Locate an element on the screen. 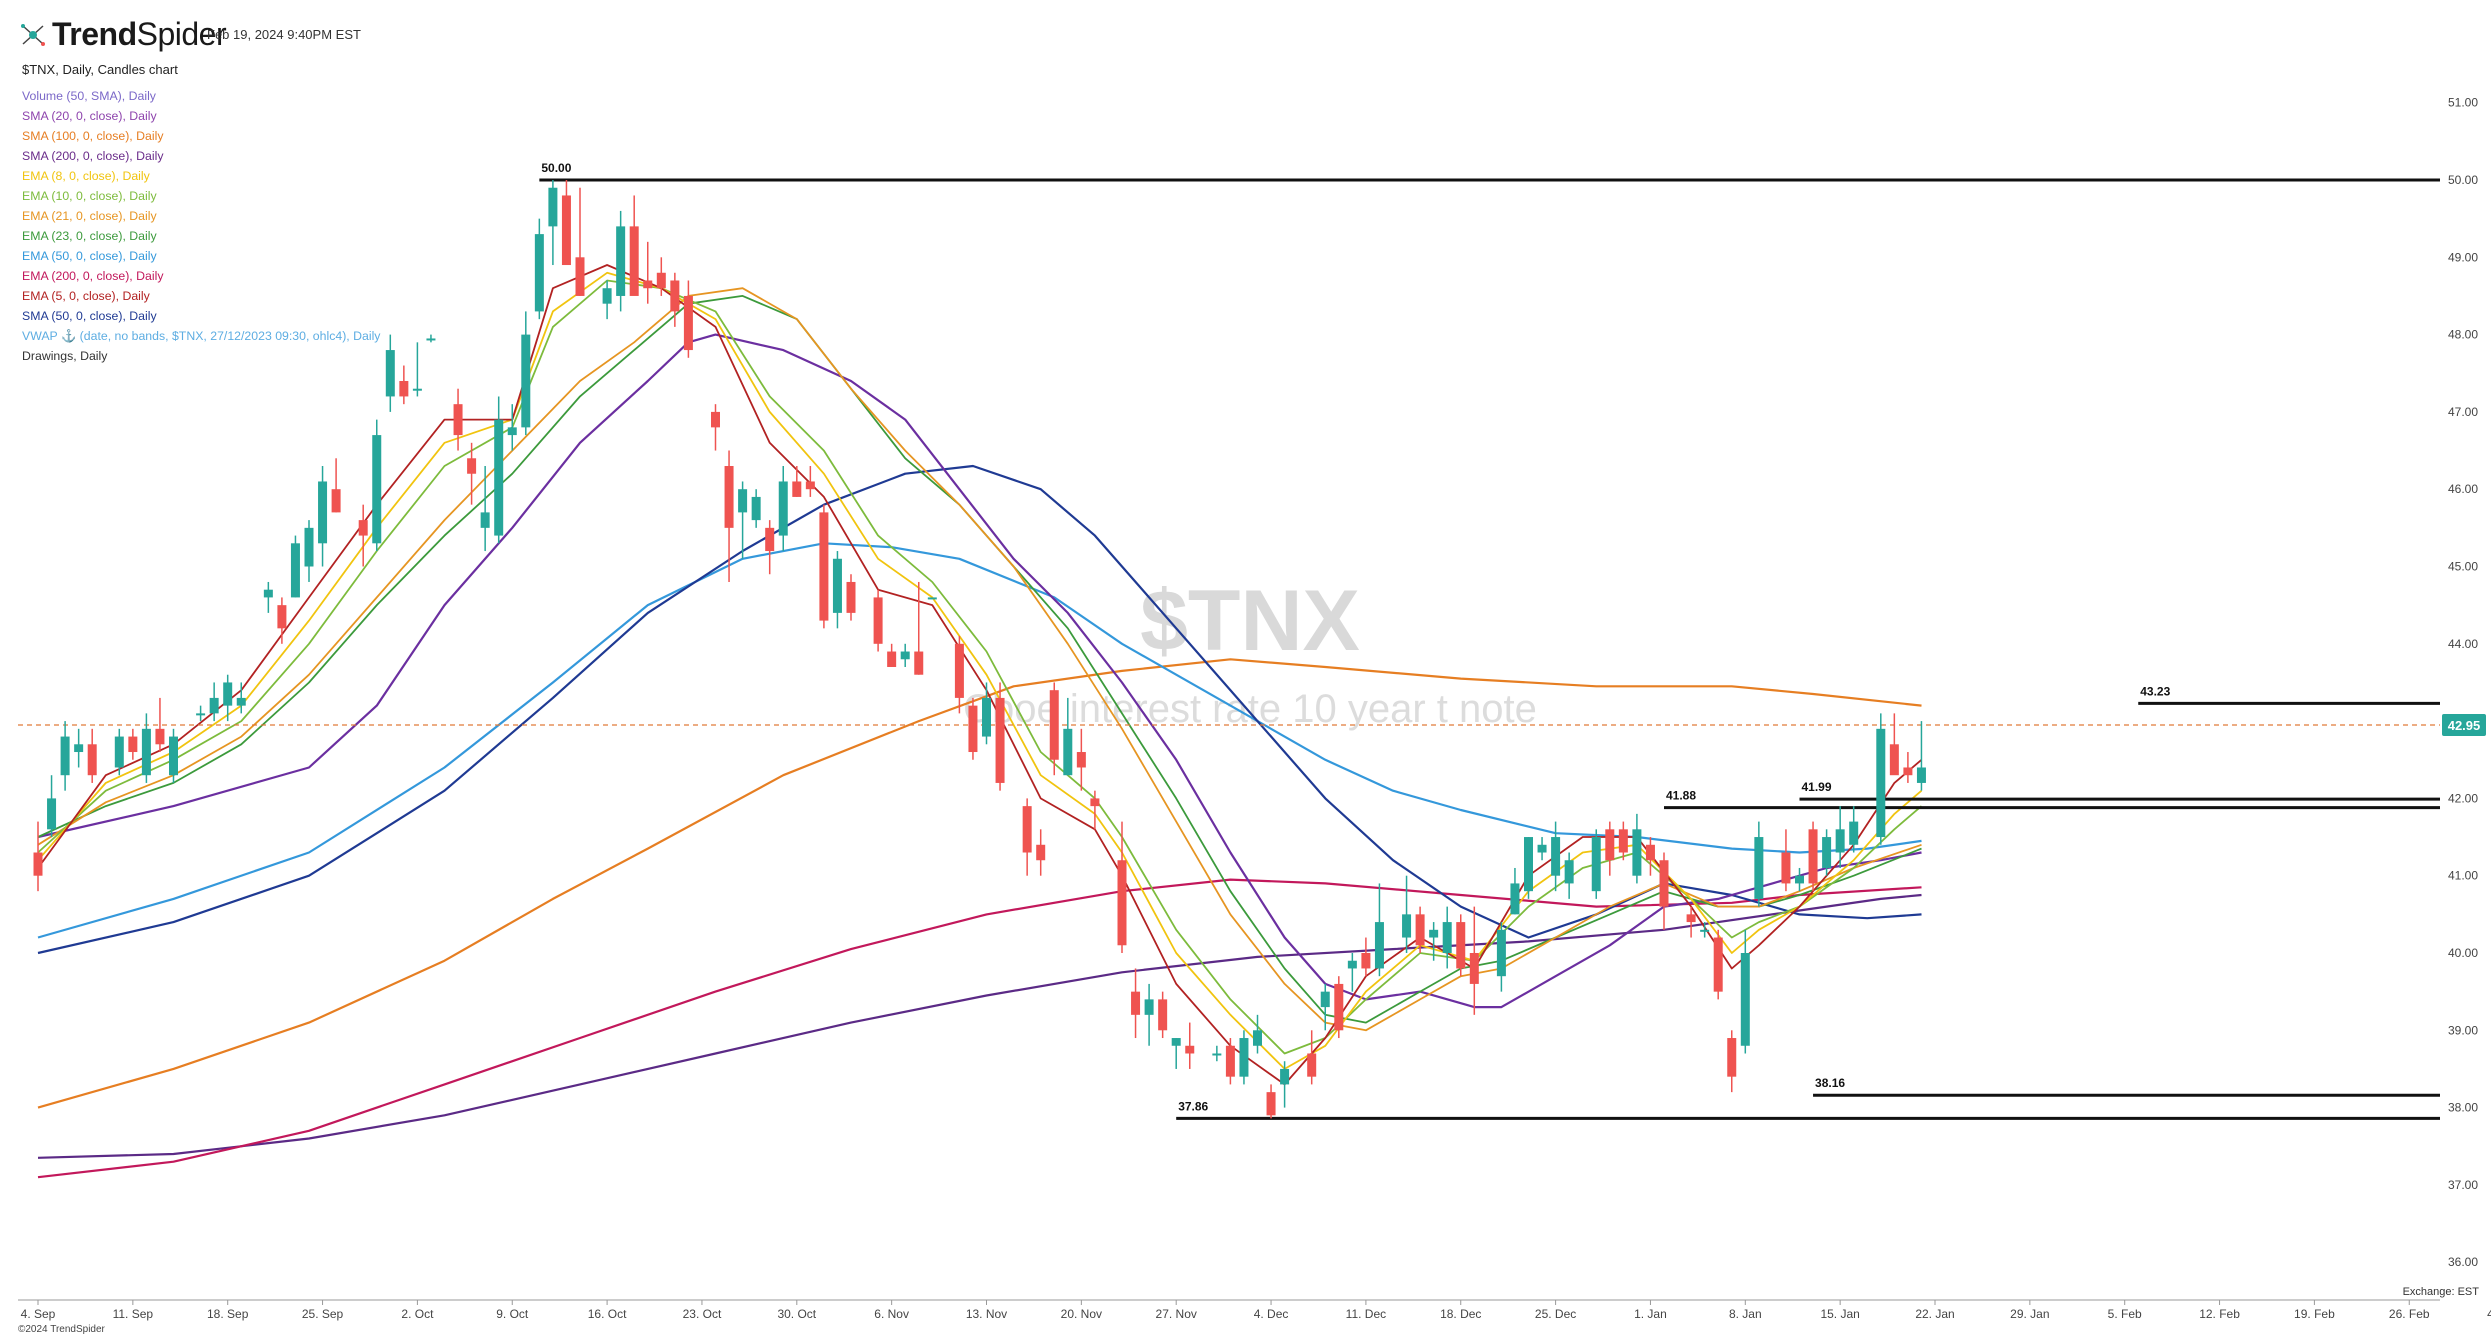  legend-entry: EMA (21, 0, close), Daily is located at coordinates (89, 216).